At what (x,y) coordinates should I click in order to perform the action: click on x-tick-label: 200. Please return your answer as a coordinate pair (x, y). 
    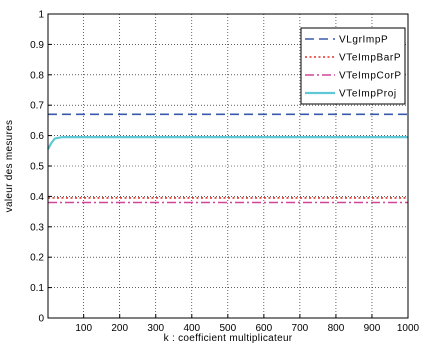
    Looking at the image, I should click on (119, 328).